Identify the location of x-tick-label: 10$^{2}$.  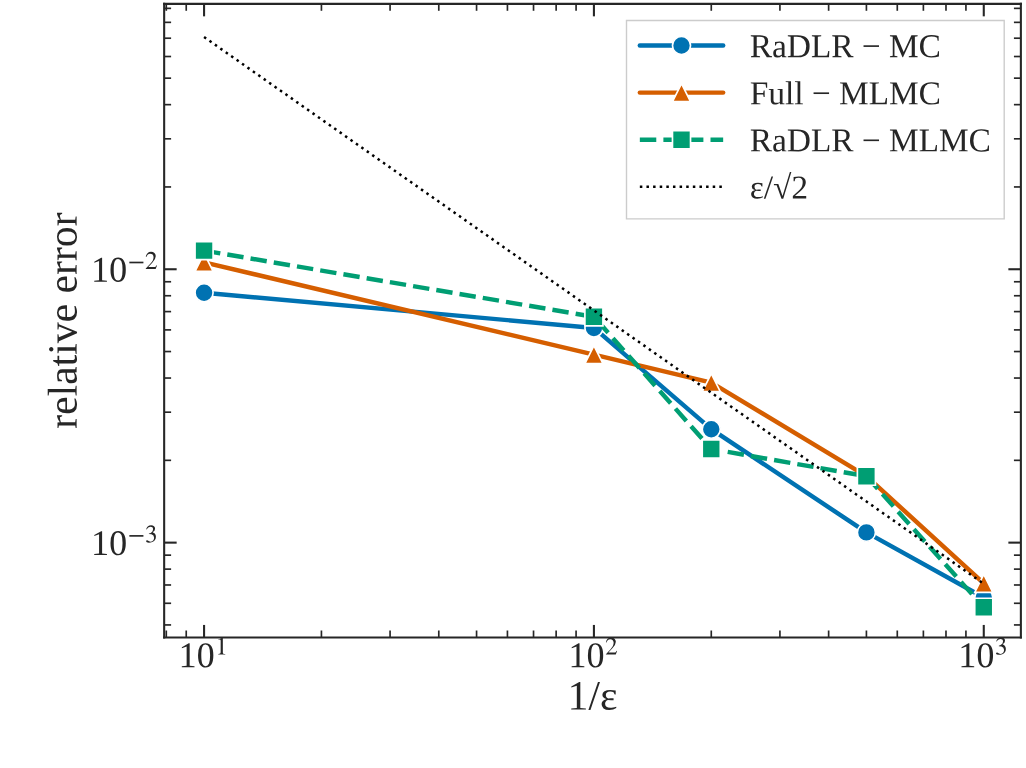
(594, 652).